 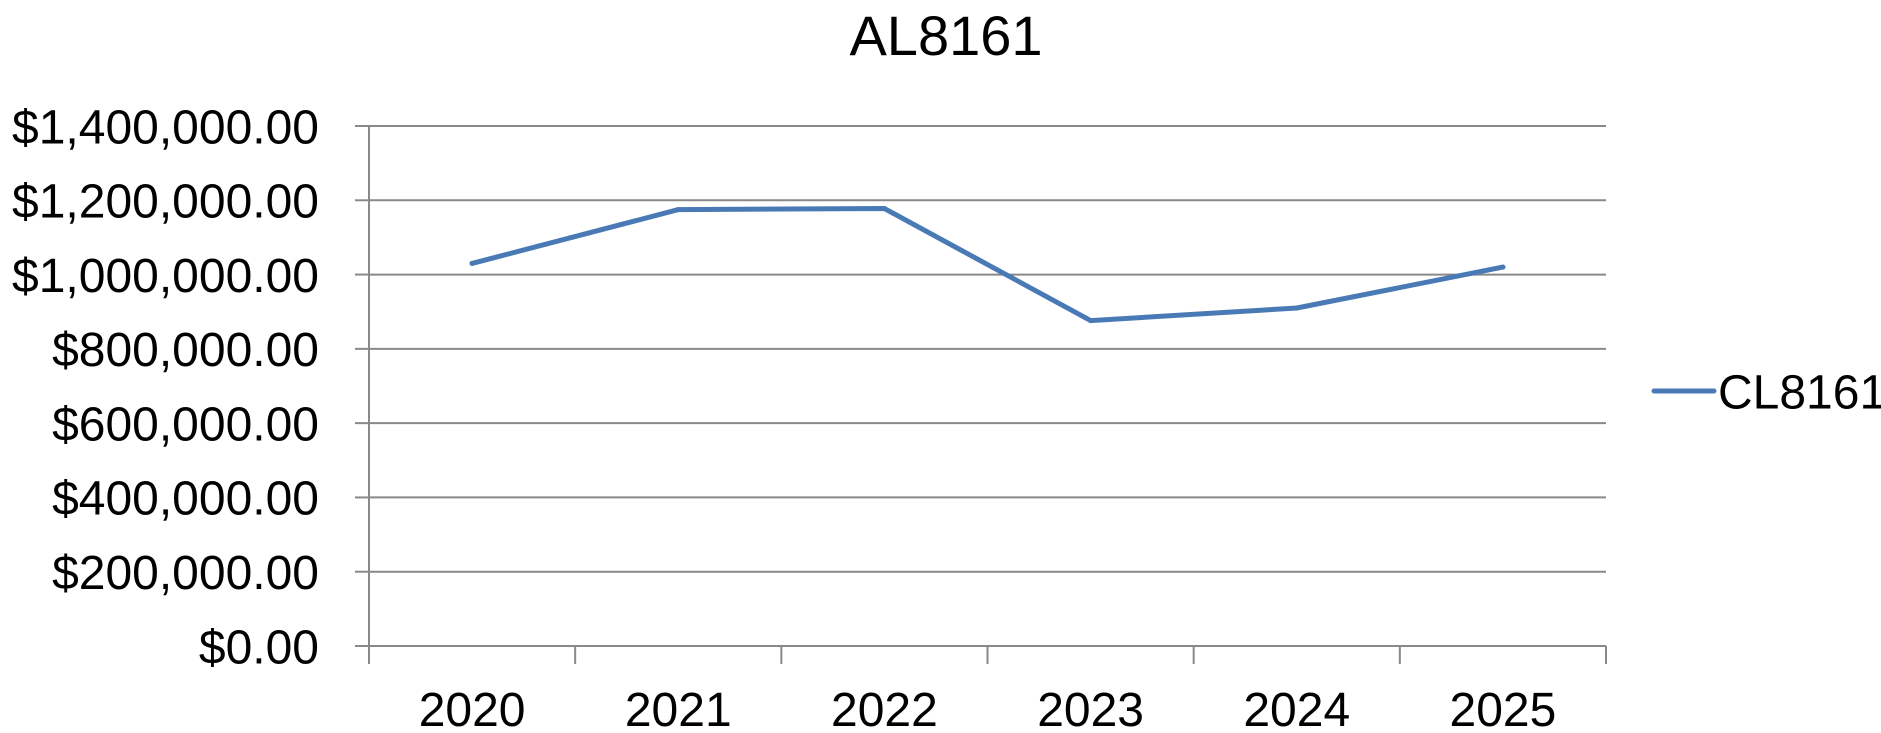 What do you see at coordinates (678, 708) in the screenshot?
I see `x-tick-label: 2021` at bounding box center [678, 708].